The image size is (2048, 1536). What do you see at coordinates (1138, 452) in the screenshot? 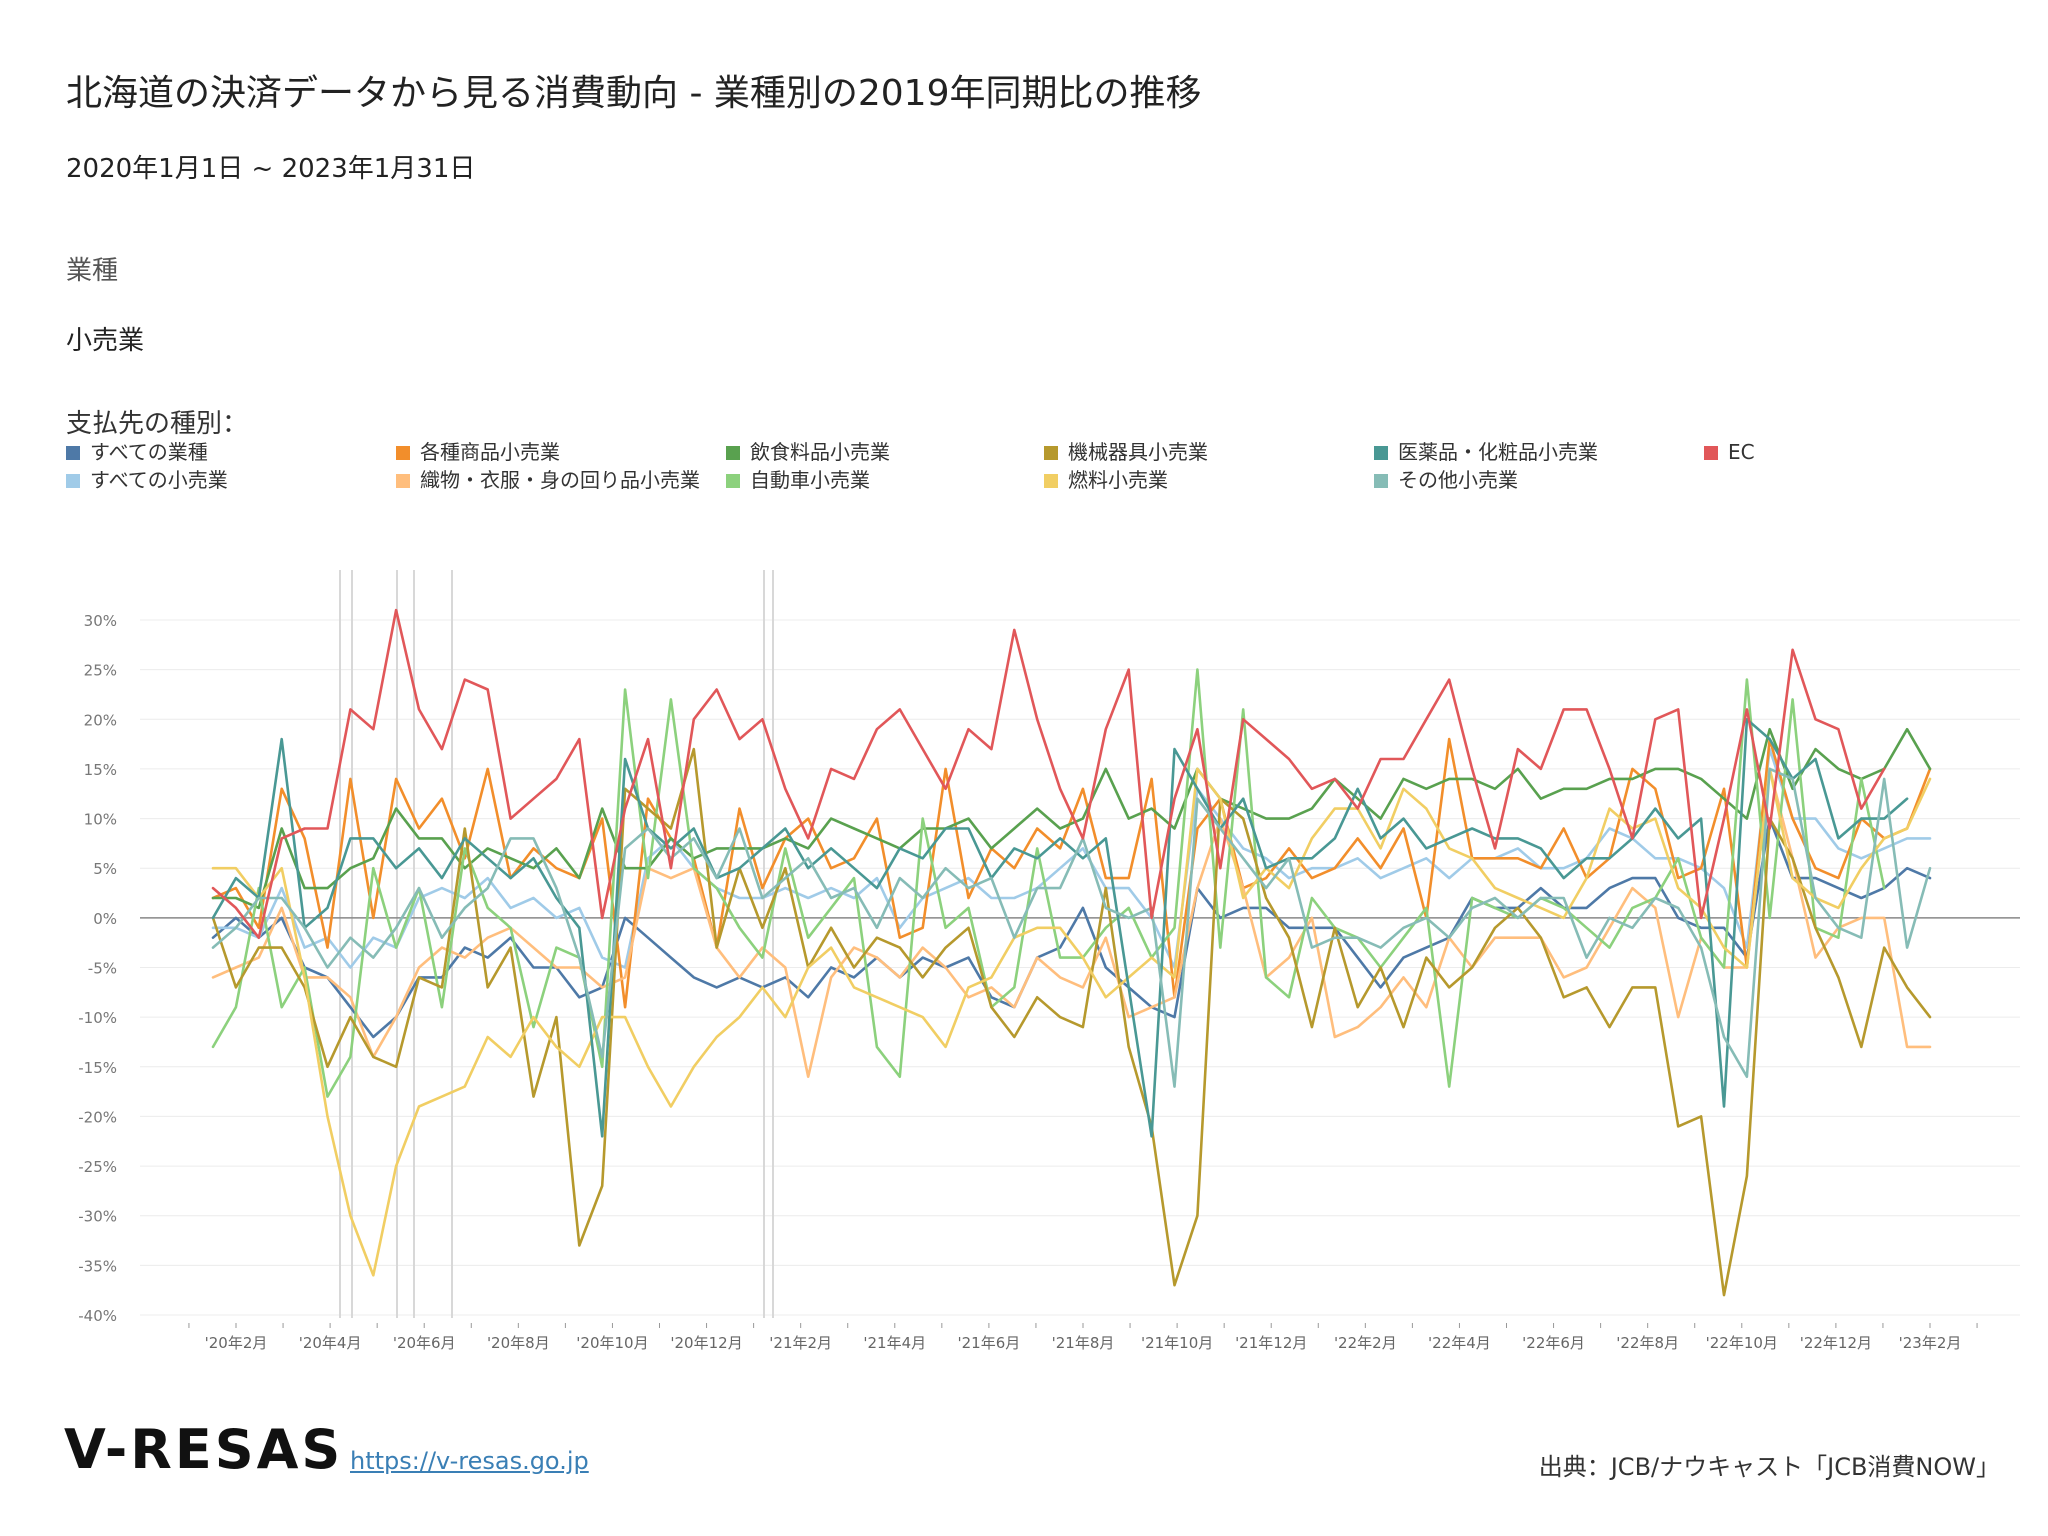
I see `legend-label: 機械器具小売業` at bounding box center [1138, 452].